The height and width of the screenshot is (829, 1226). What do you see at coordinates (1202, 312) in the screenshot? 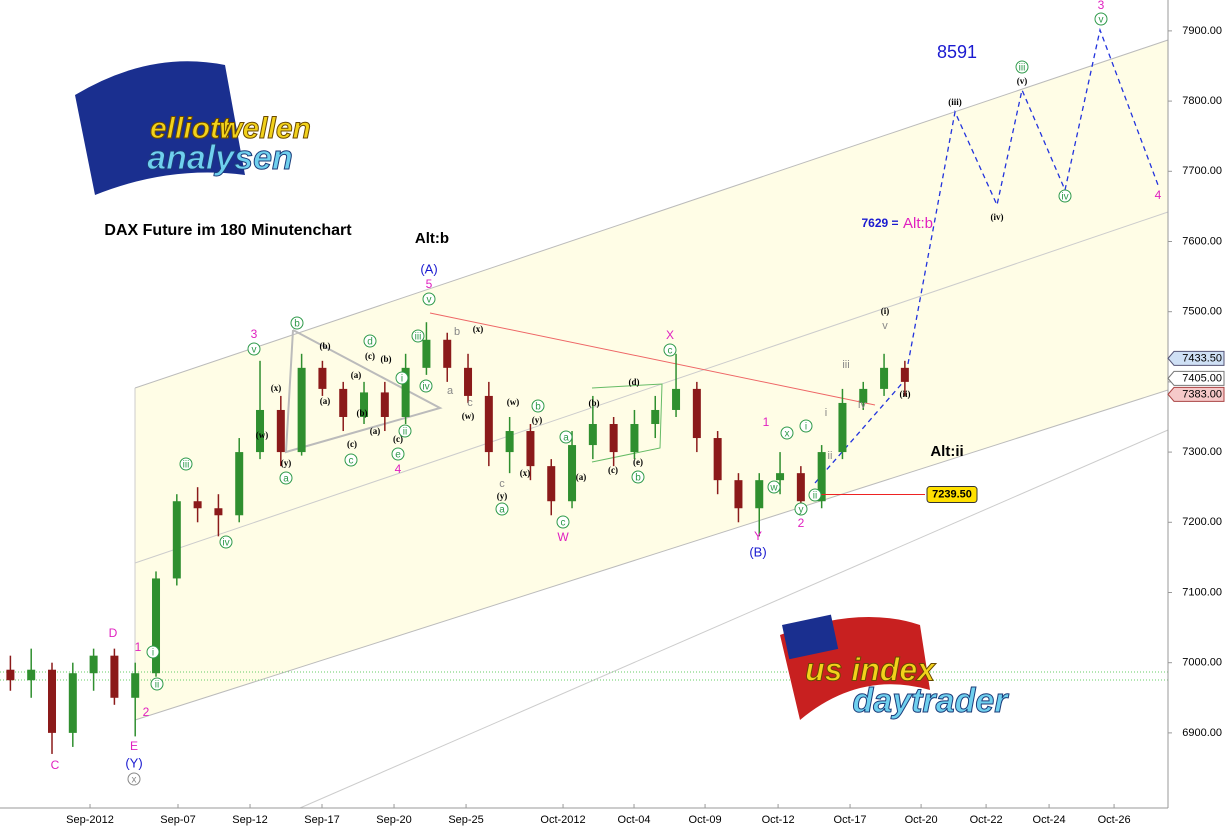
I see `y-tick-label: 7500.00` at bounding box center [1202, 312].